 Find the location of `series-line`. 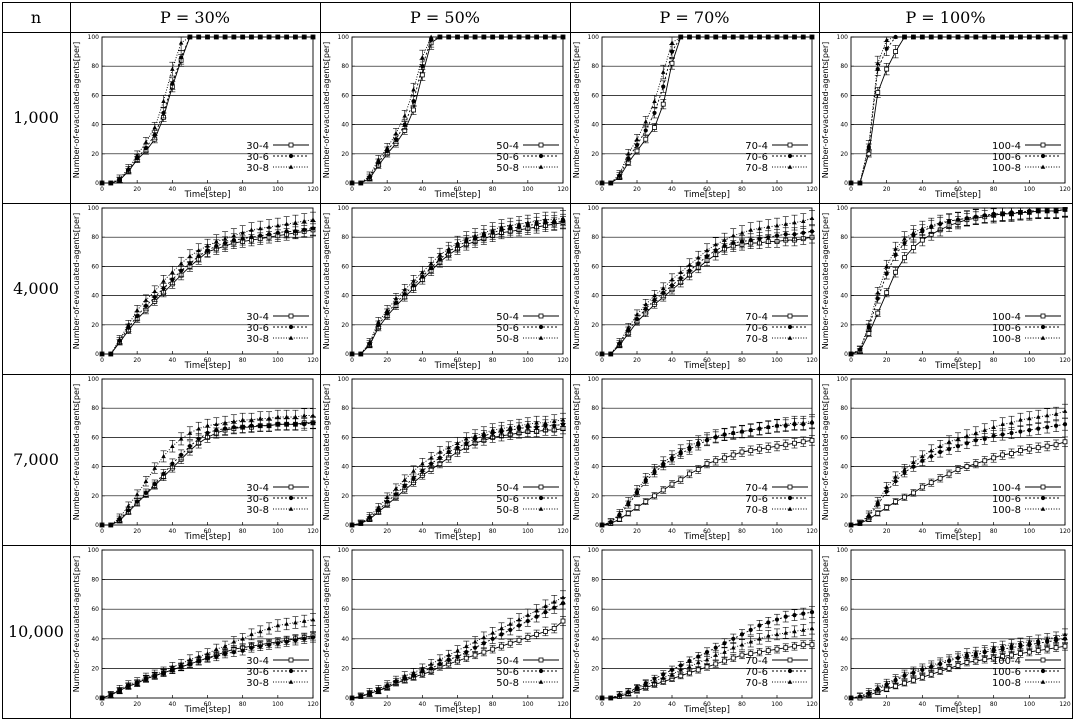

series-line is located at coordinates (207, 667).